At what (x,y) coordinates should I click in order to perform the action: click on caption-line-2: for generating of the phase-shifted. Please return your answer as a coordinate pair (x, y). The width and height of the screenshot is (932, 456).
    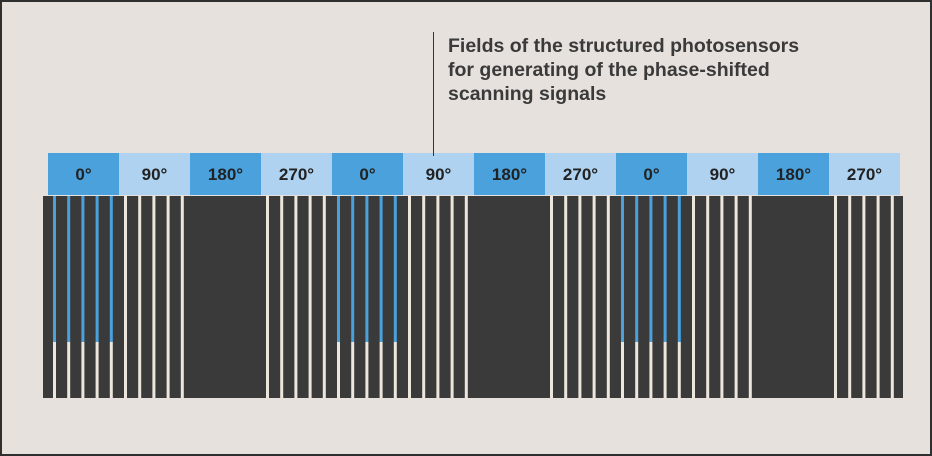
    Looking at the image, I should click on (609, 70).